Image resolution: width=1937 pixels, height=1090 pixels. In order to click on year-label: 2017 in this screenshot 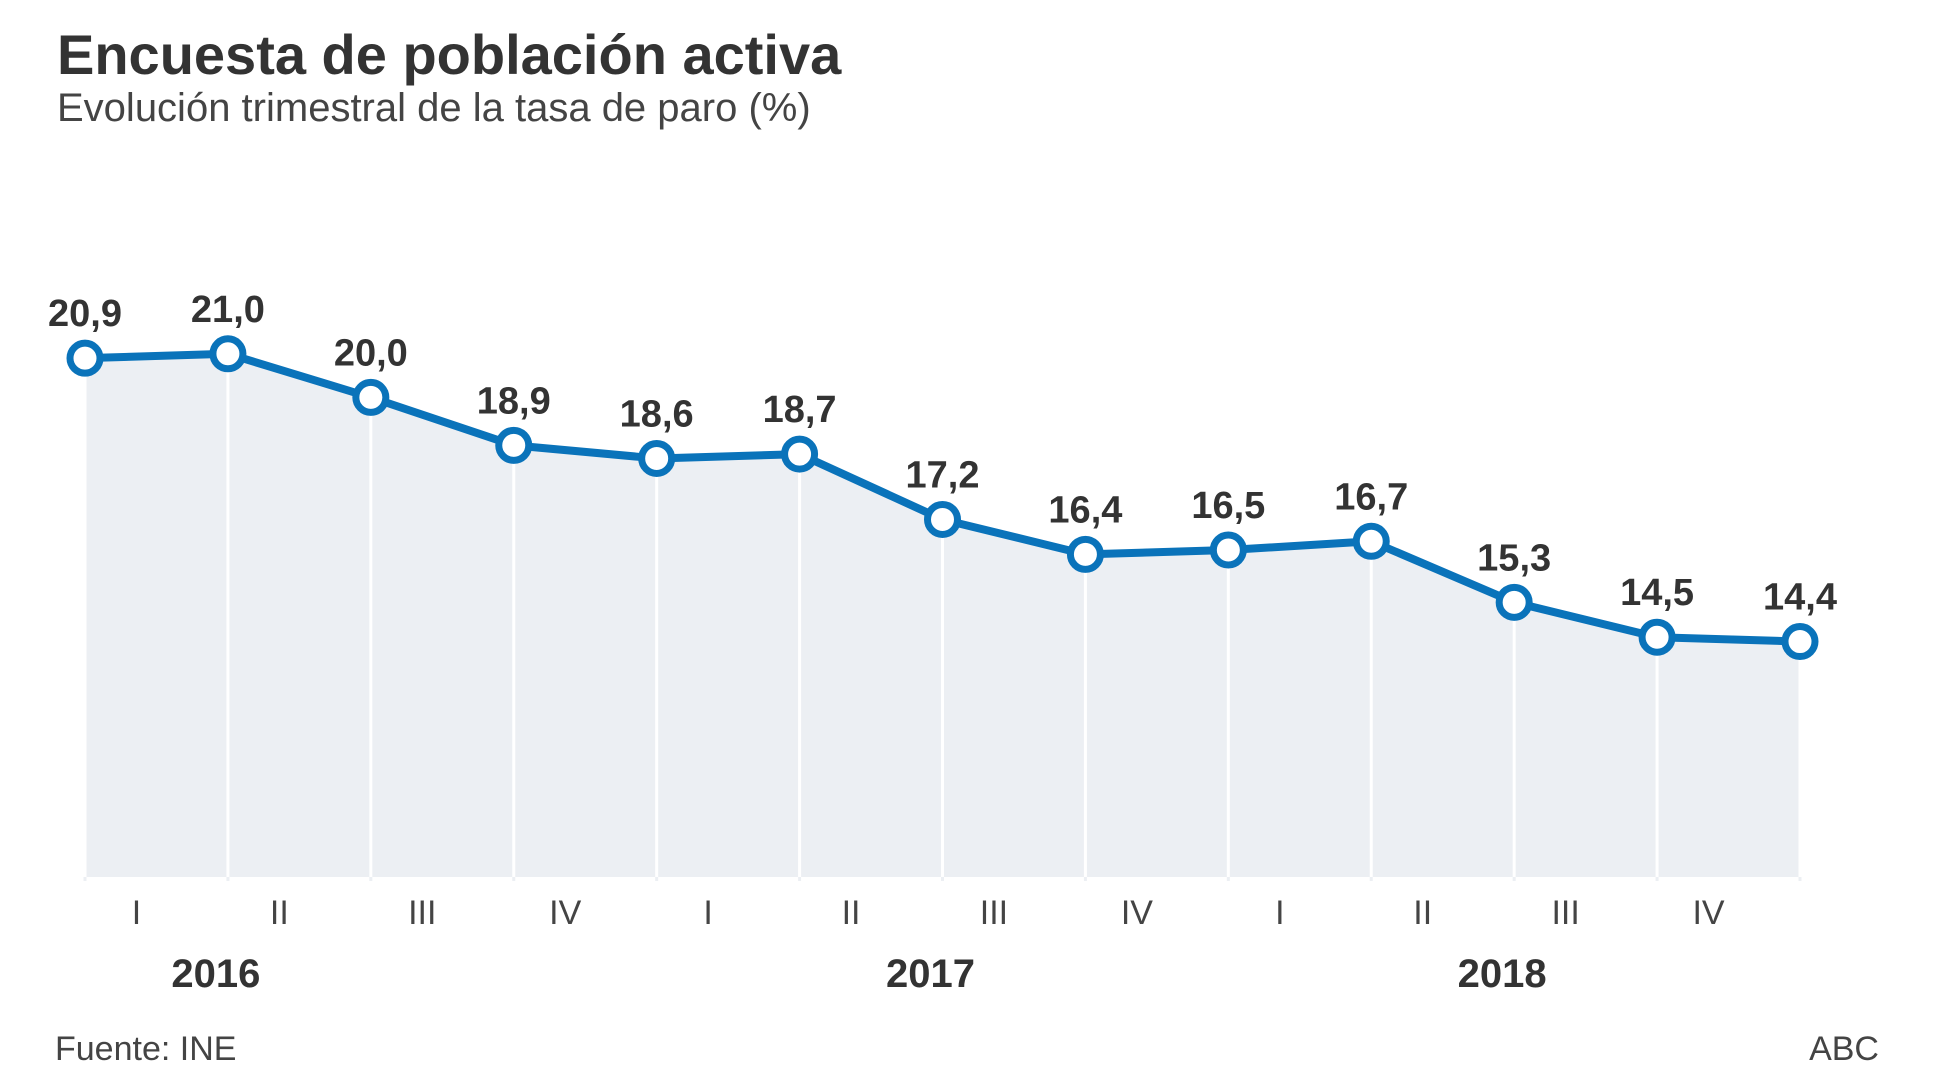, I will do `click(930, 974)`.